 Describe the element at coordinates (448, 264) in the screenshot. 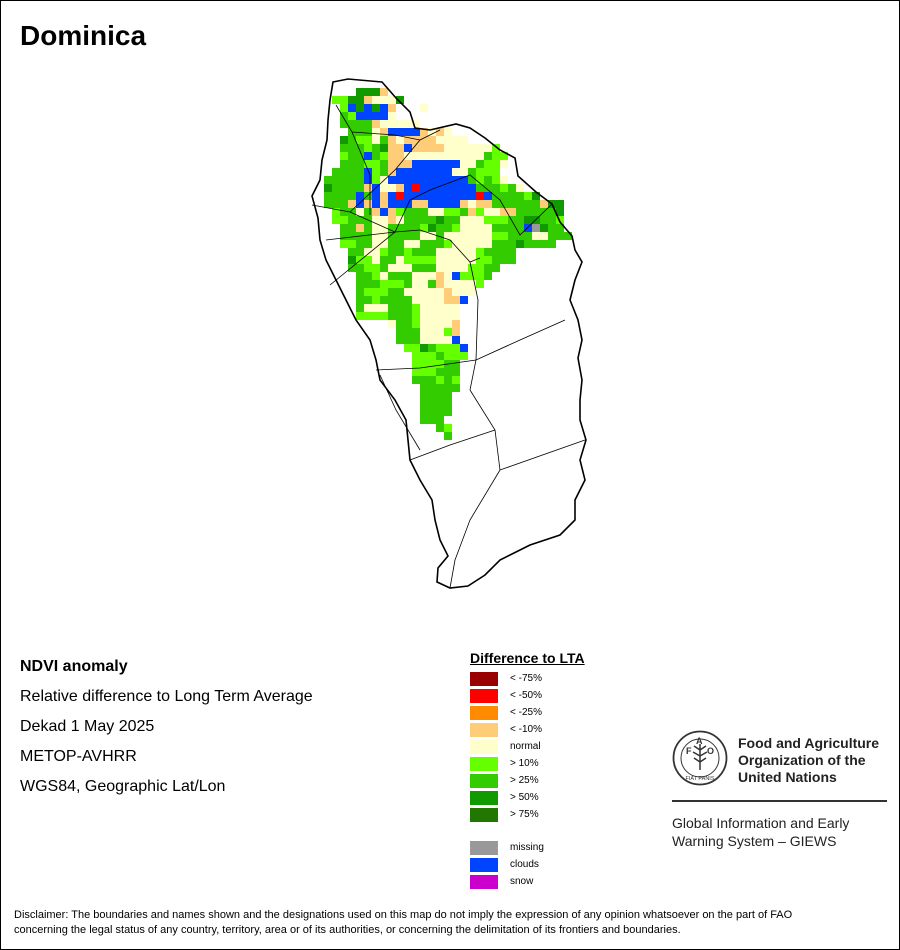

I see `ndvi-pixel-grid` at that location.